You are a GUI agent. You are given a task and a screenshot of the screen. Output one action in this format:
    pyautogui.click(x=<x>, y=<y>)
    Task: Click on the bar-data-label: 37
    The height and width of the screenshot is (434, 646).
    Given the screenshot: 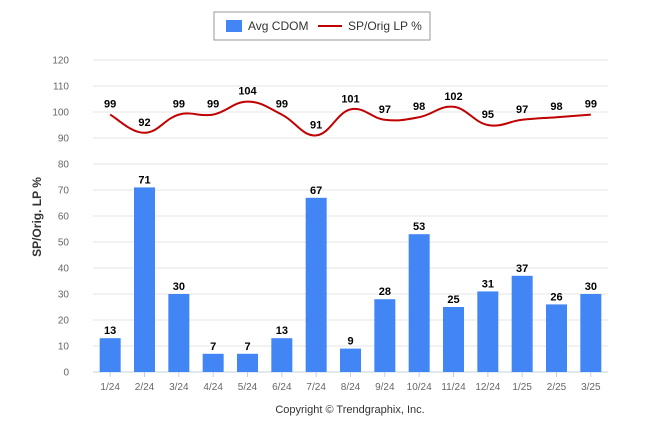 What is the action you would take?
    pyautogui.click(x=522, y=269)
    